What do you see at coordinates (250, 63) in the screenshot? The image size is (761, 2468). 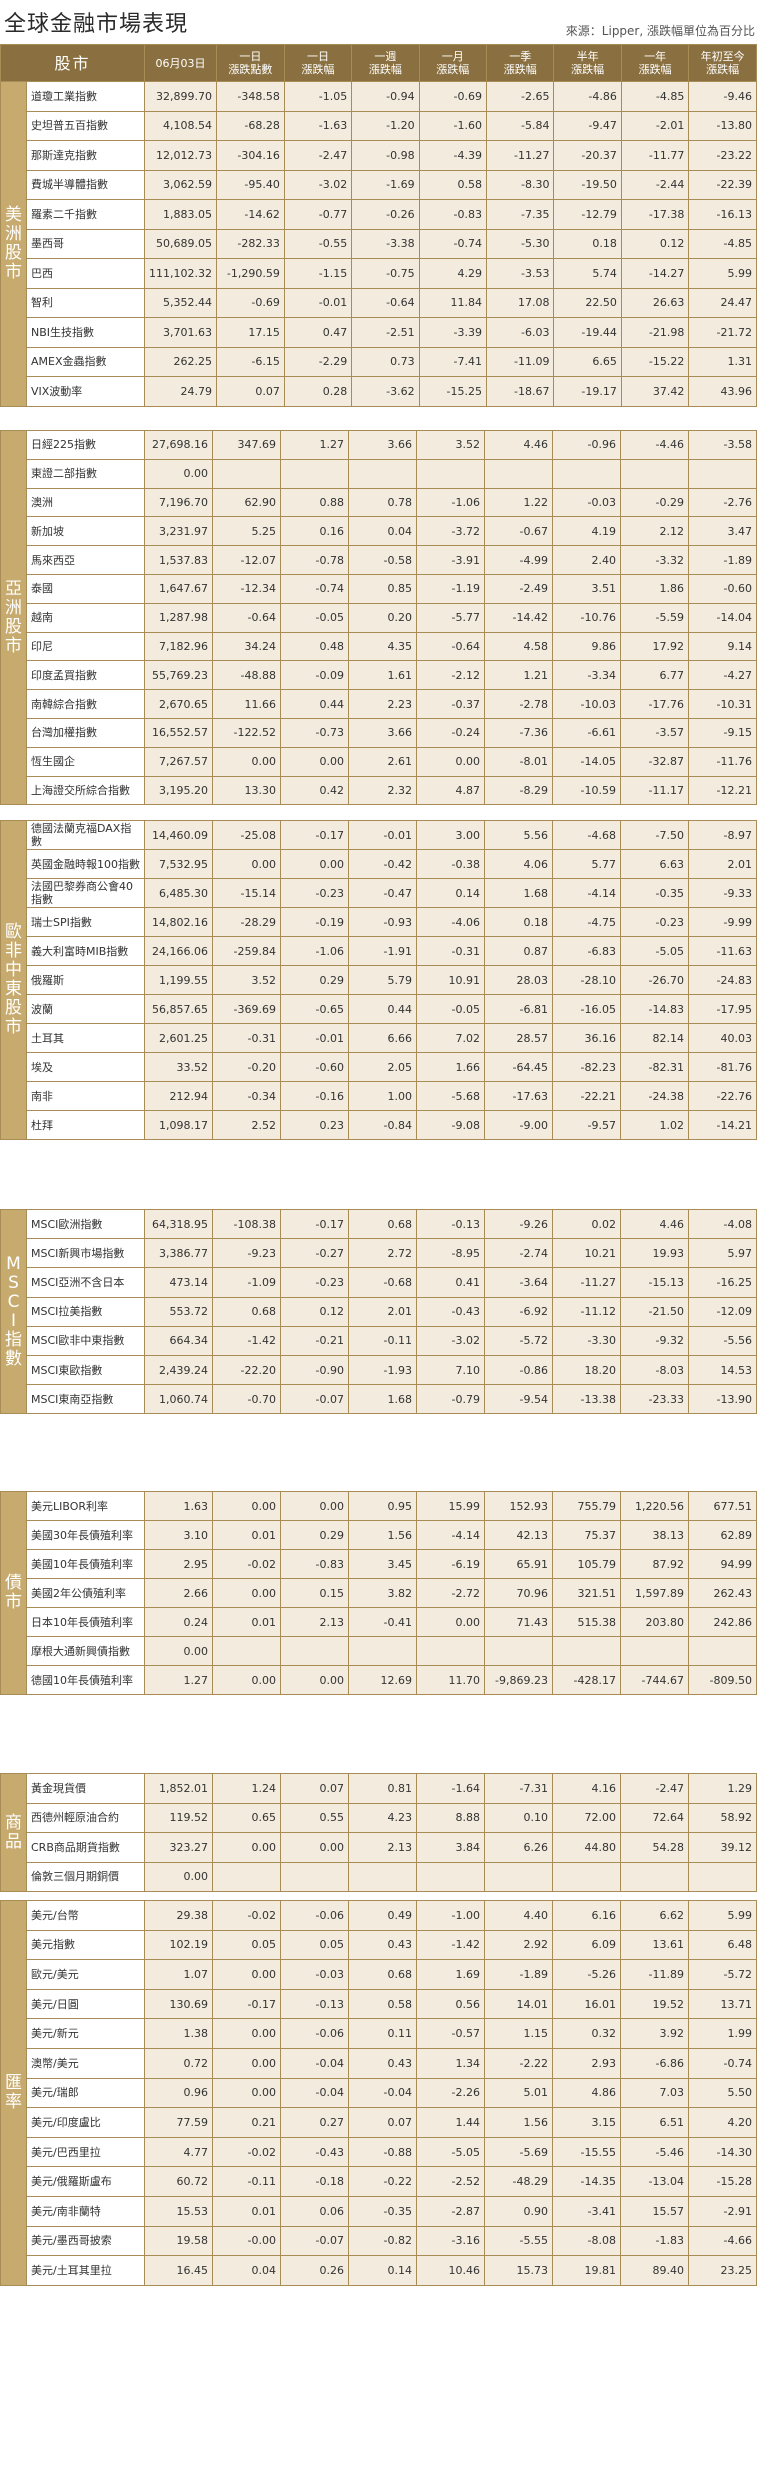 I see `header-cell: 一日 漲跌點數` at bounding box center [250, 63].